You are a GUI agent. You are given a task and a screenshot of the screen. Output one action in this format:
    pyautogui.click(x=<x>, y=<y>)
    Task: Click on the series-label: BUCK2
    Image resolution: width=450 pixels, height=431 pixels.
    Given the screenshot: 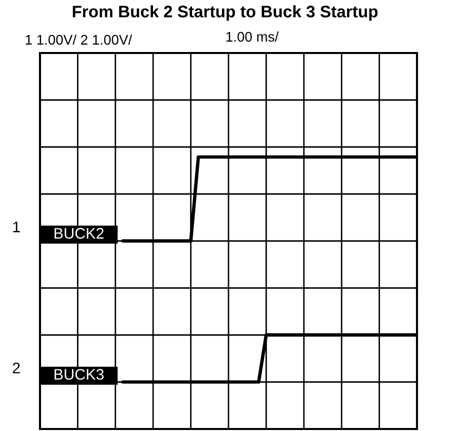 What is the action you would take?
    pyautogui.click(x=79, y=233)
    